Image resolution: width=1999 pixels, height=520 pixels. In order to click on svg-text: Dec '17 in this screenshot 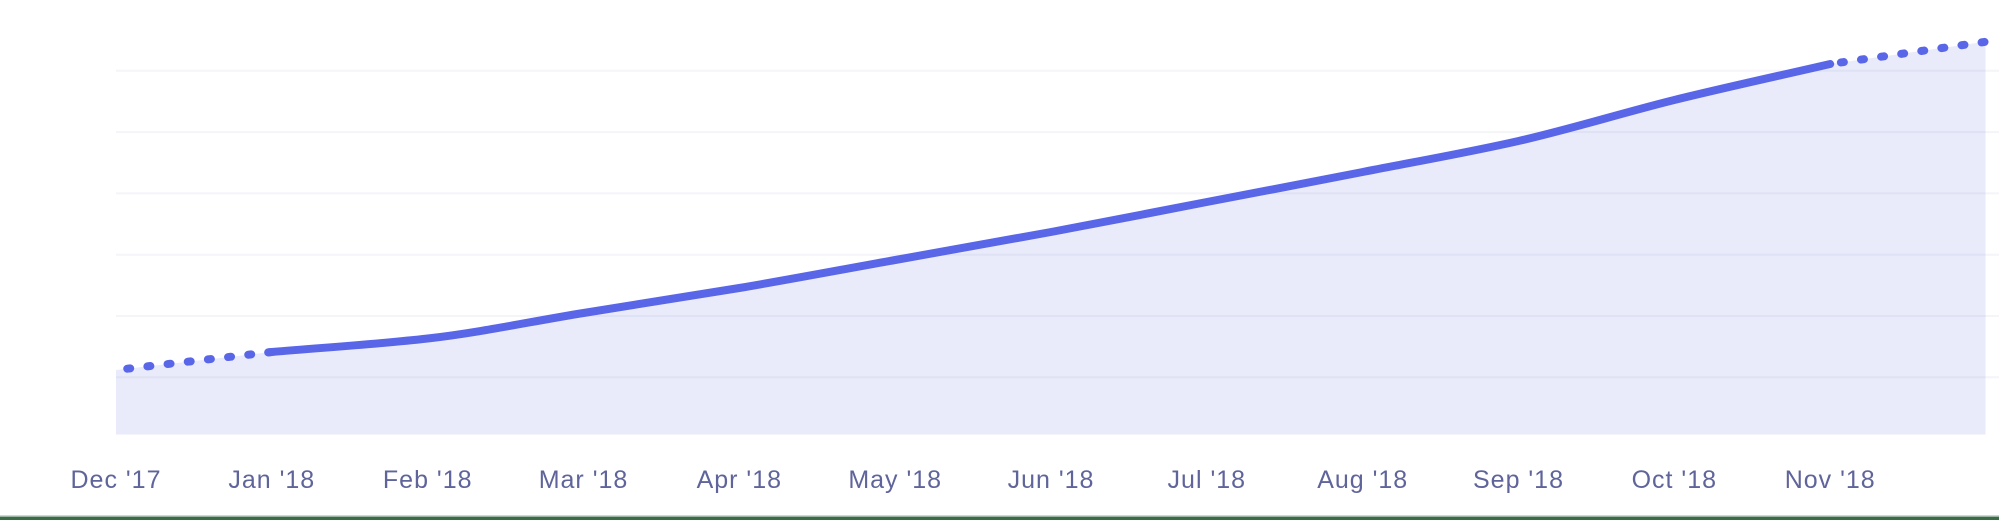, I will do `click(116, 480)`.